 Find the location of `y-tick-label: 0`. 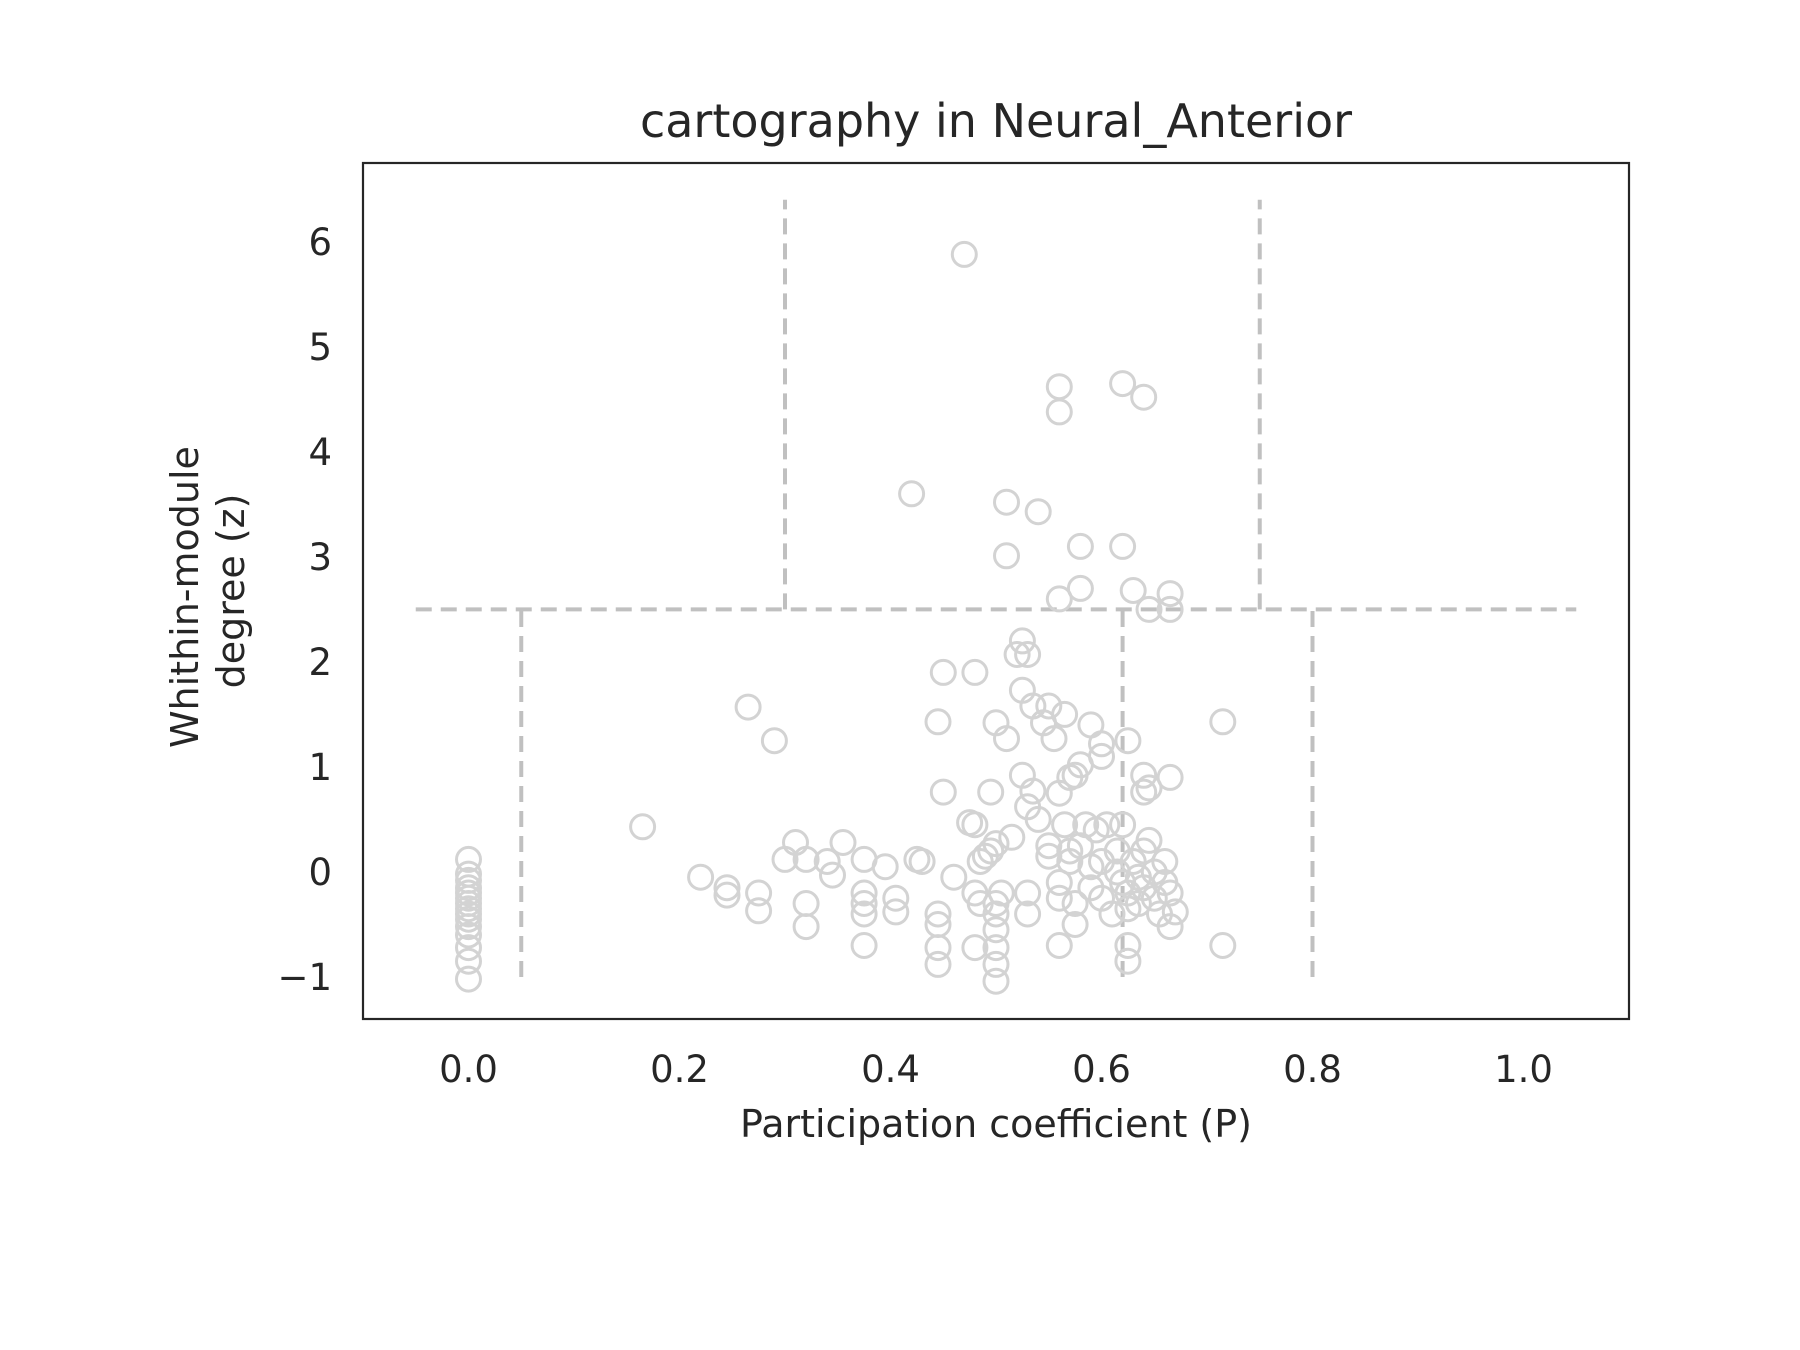

y-tick-label: 0 is located at coordinates (320, 872).